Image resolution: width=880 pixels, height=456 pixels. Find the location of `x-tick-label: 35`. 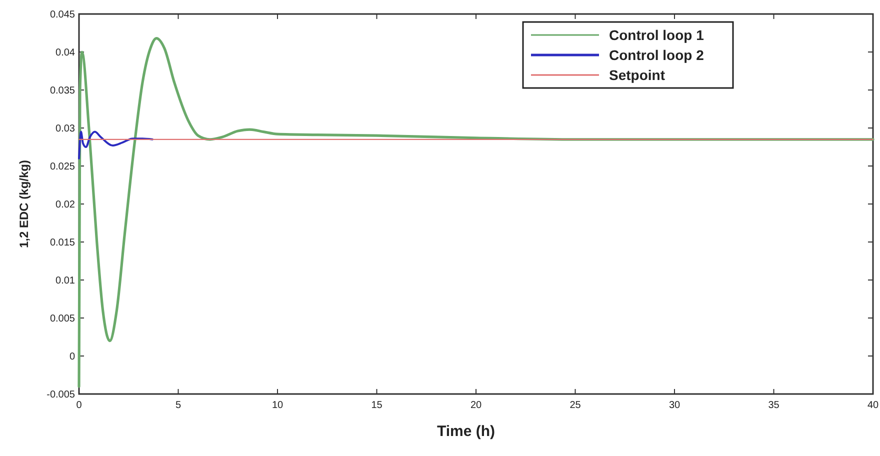

x-tick-label: 35 is located at coordinates (774, 405).